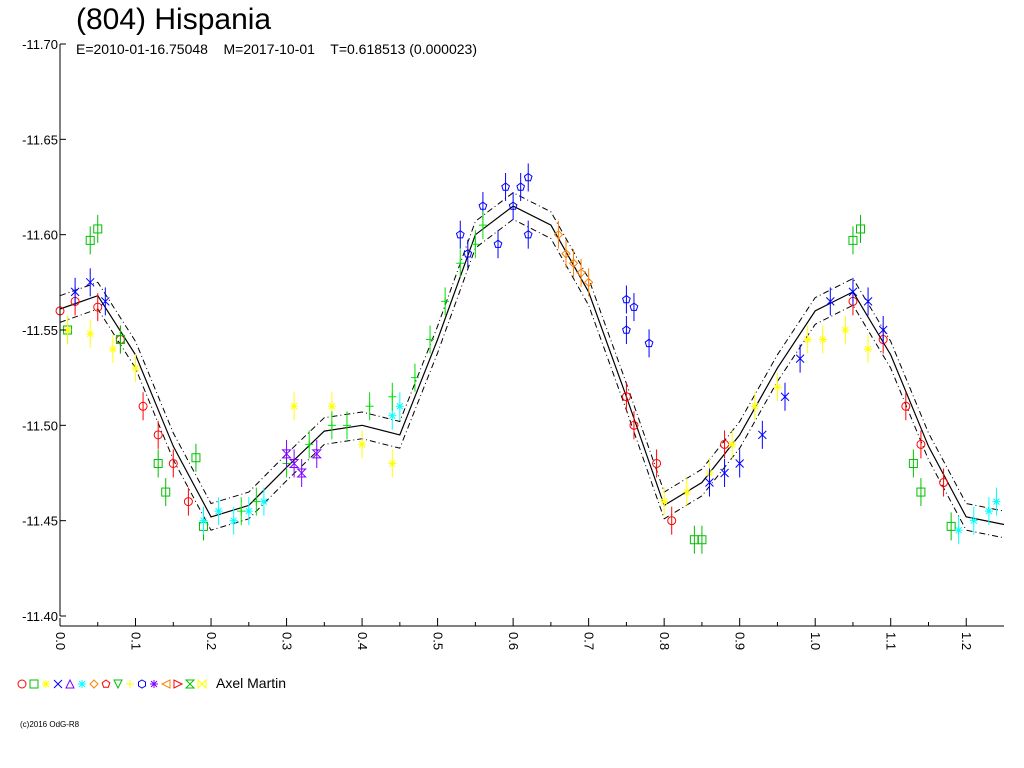  I want to click on y-tick-label: -11.50, so click(40, 425).